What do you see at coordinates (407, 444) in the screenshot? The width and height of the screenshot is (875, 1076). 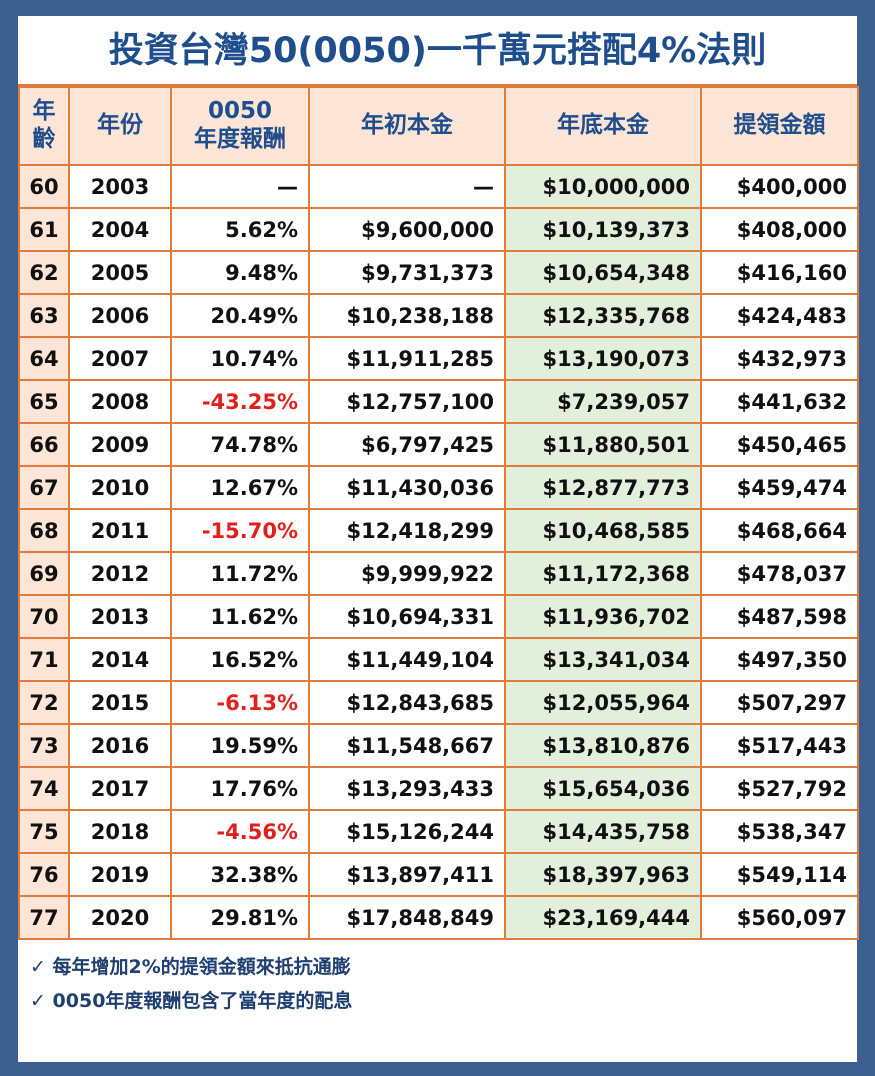 I see `table-cell: $6,797,425` at bounding box center [407, 444].